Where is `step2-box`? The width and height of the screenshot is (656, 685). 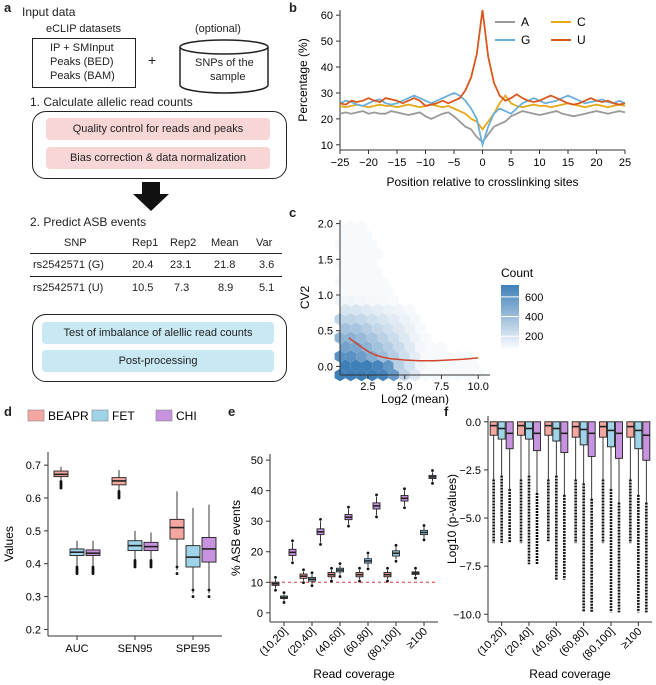 step2-box is located at coordinates (159, 348).